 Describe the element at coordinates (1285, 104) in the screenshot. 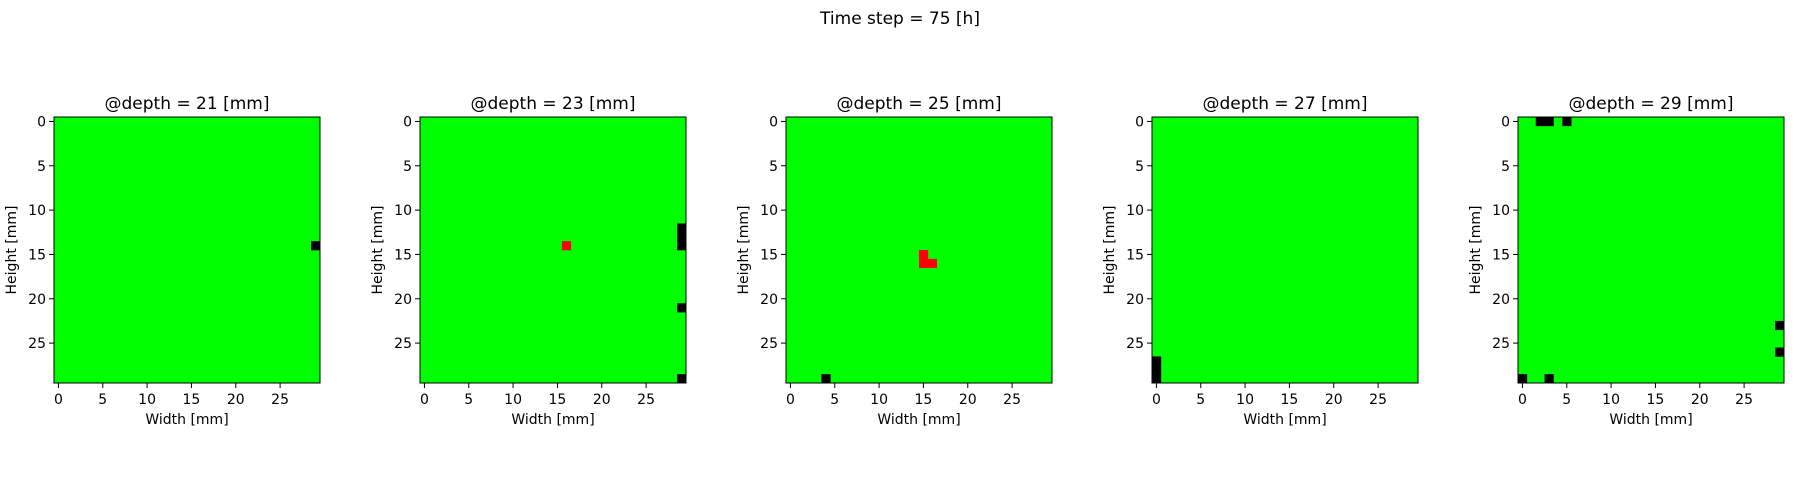

I see `panel-title: @depth = 27 [mm]` at that location.